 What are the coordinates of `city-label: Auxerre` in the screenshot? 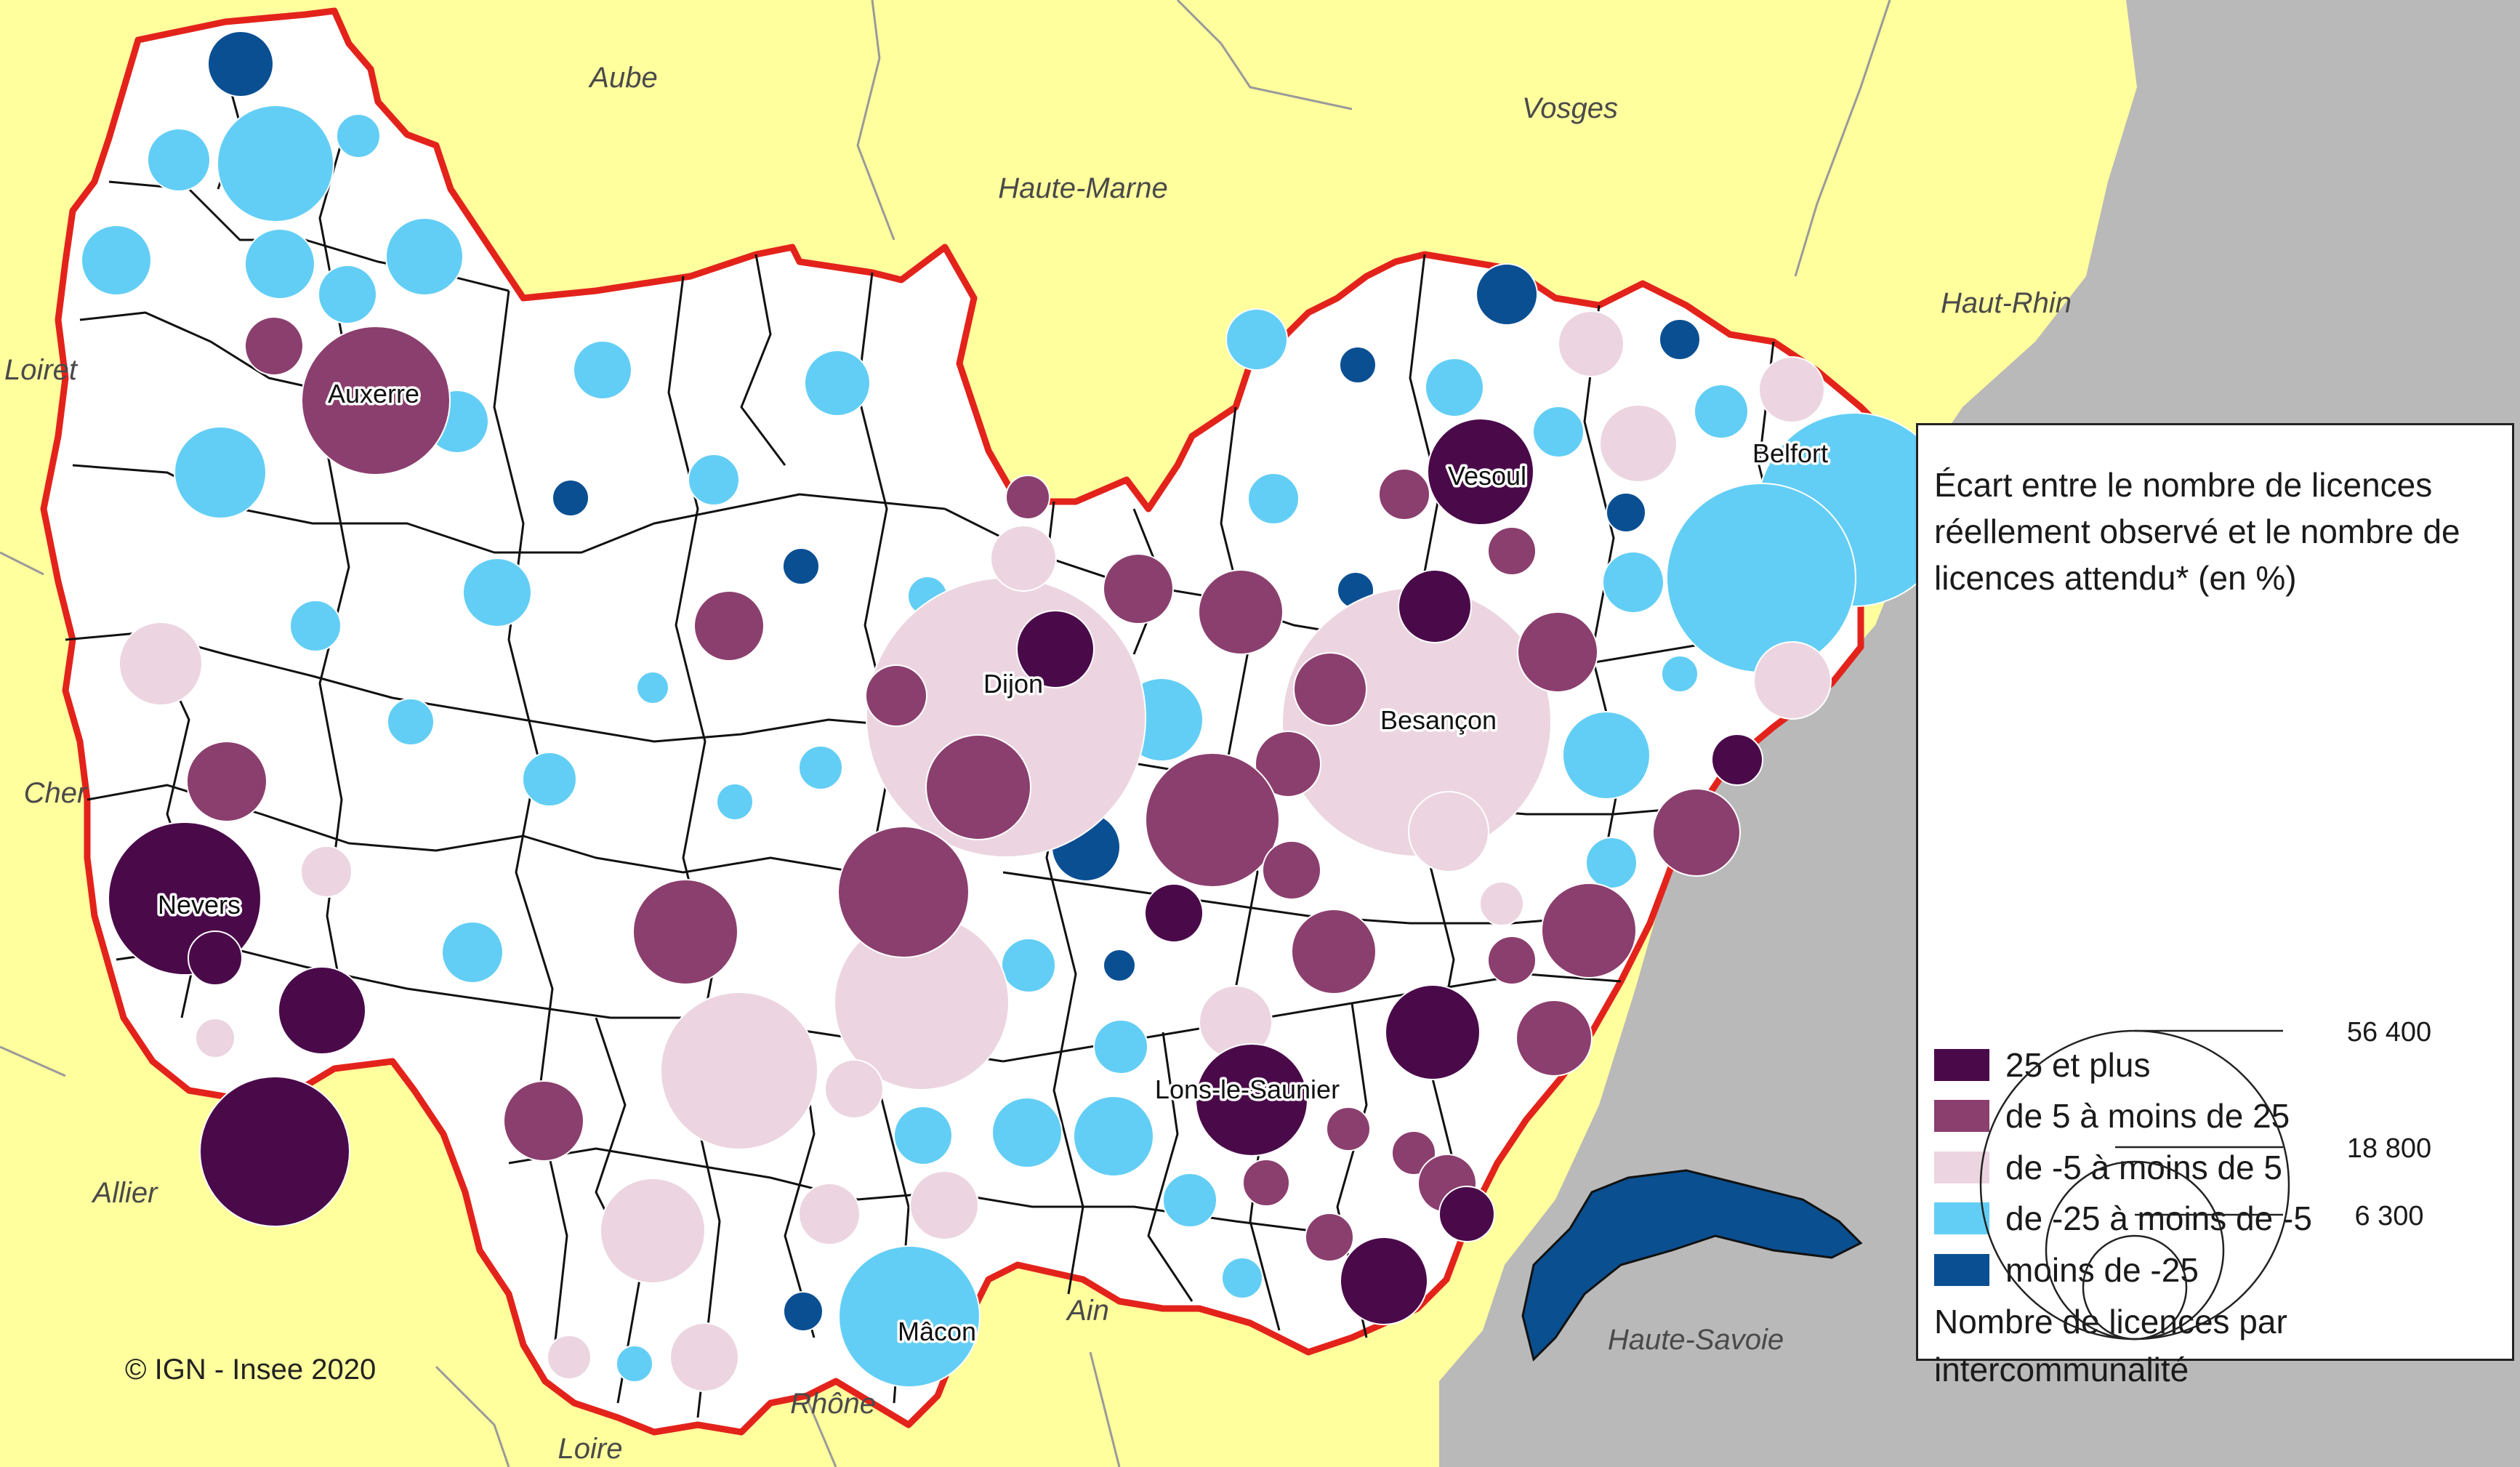 It's located at (373, 394).